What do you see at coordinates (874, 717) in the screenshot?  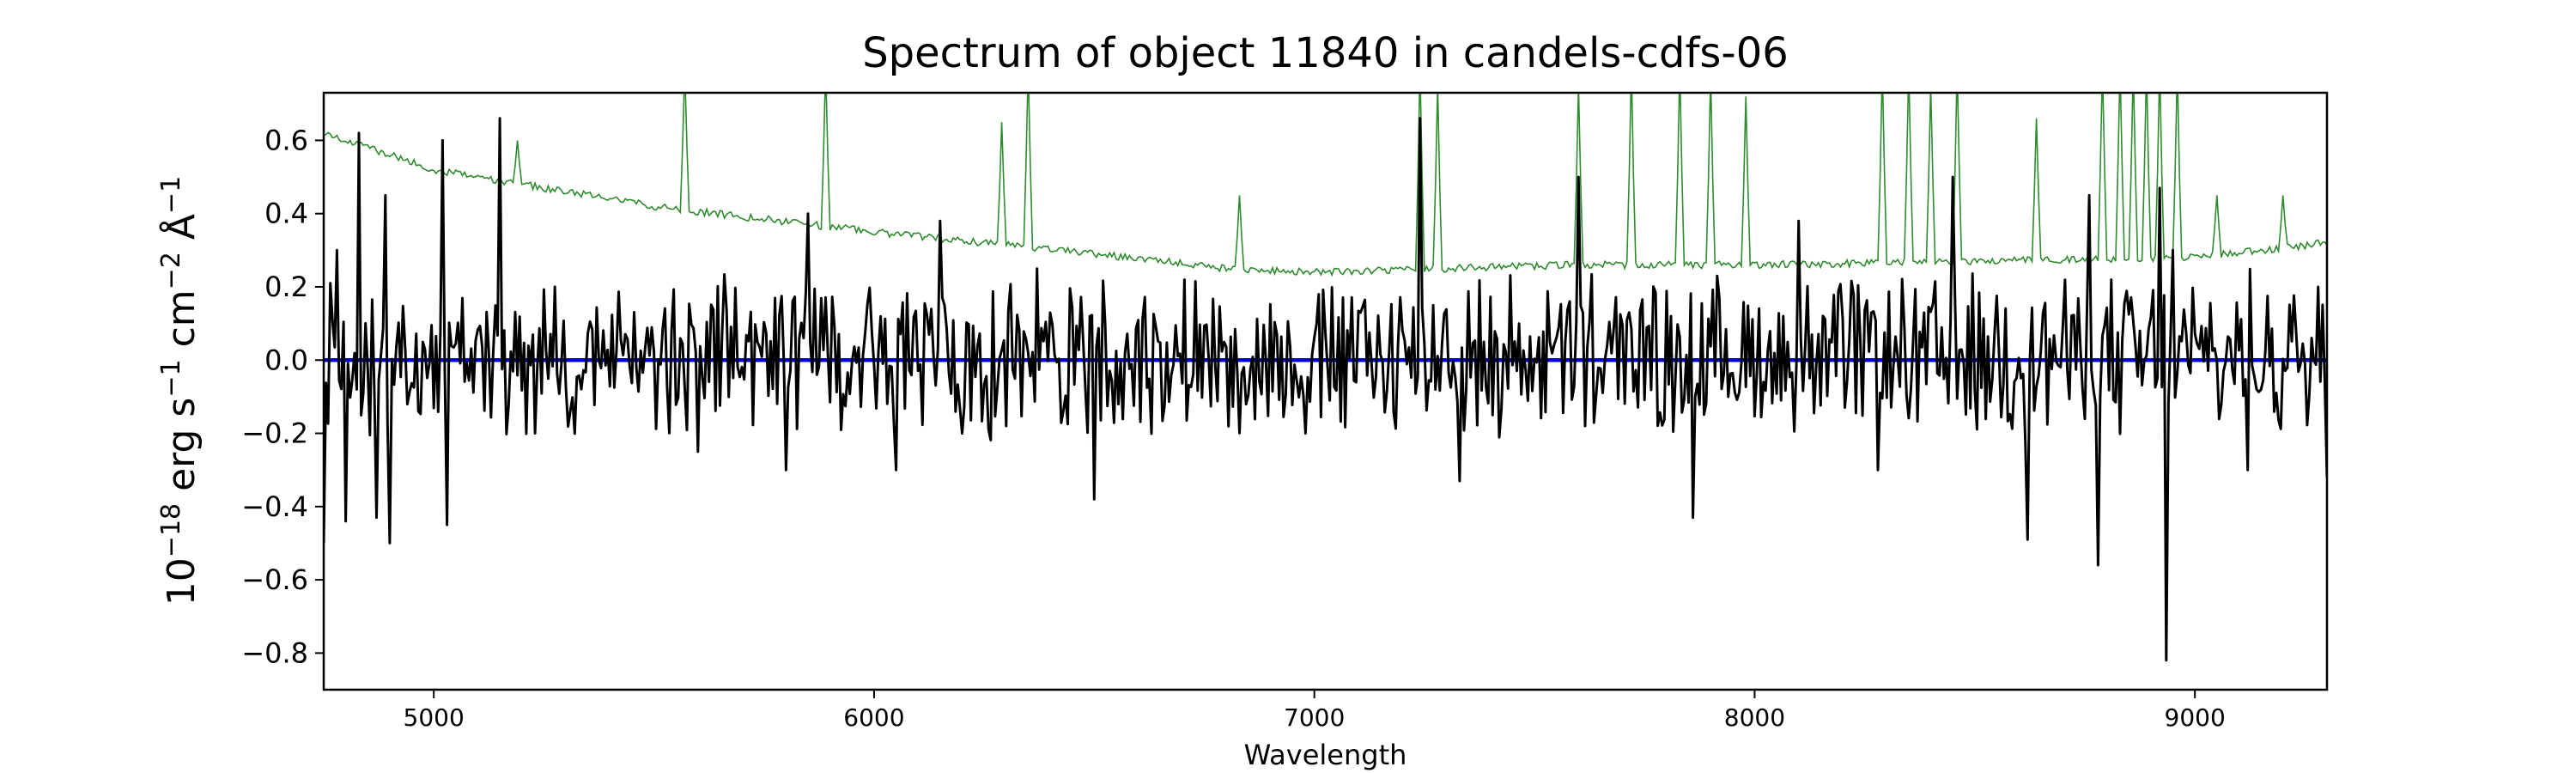 I see `x-tick-label: 6000` at bounding box center [874, 717].